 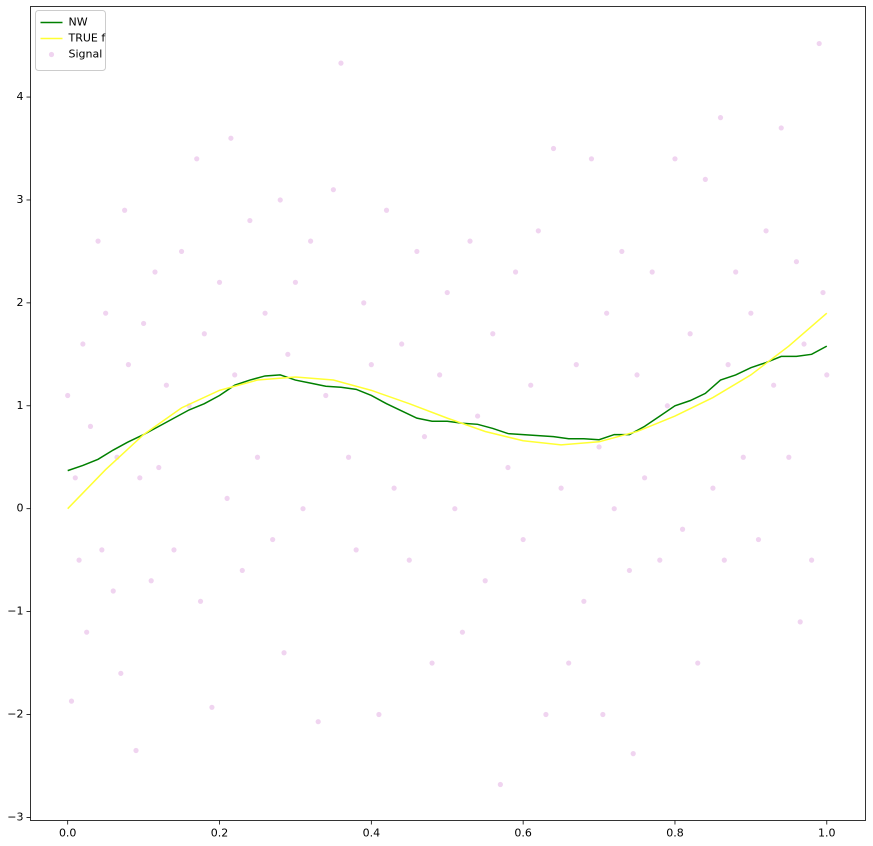 What do you see at coordinates (20, 302) in the screenshot?
I see `y-tick-label: 2` at bounding box center [20, 302].